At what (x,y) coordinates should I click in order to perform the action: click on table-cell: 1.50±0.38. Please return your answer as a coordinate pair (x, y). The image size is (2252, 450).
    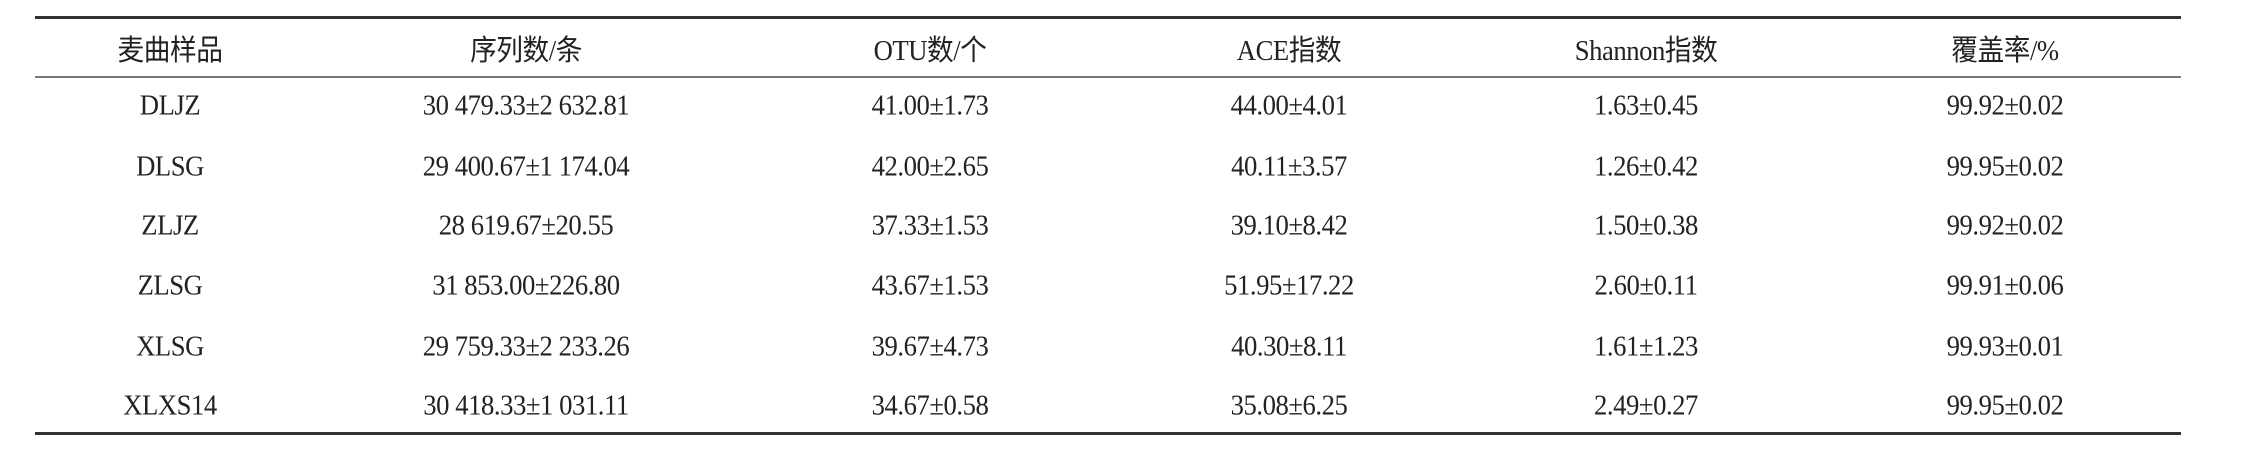
    Looking at the image, I should click on (1646, 226).